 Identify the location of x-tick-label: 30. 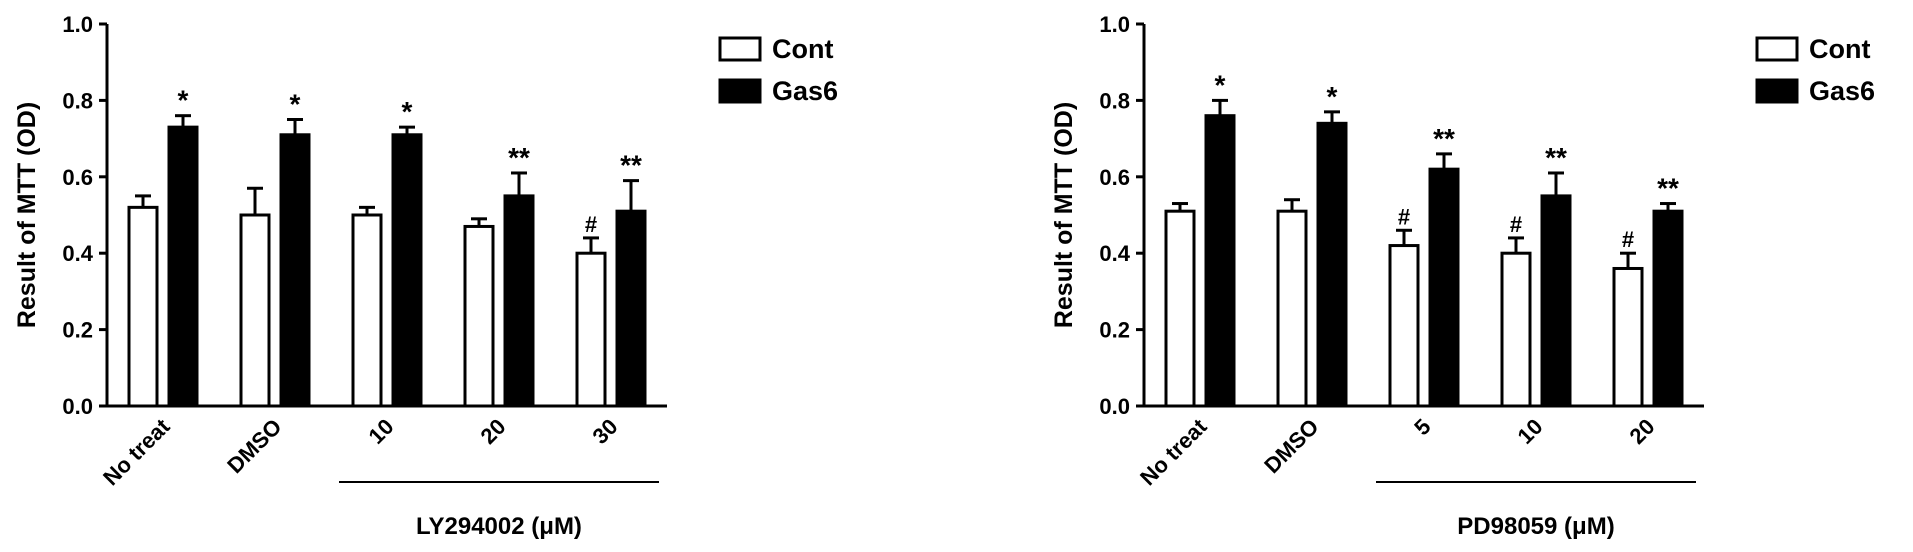
(605, 431).